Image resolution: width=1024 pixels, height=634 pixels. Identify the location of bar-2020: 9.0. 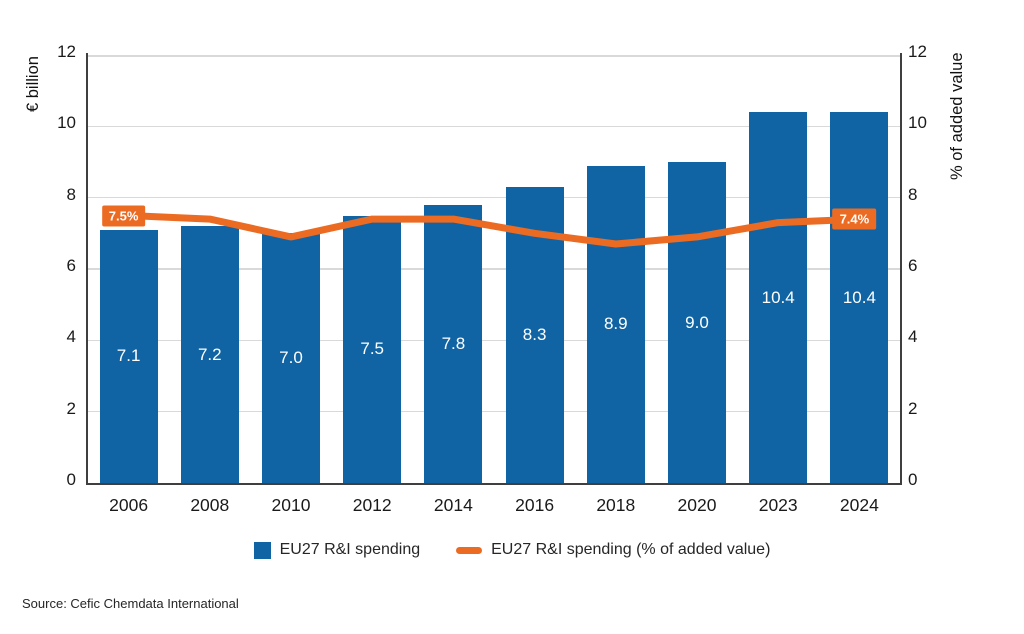
(697, 322).